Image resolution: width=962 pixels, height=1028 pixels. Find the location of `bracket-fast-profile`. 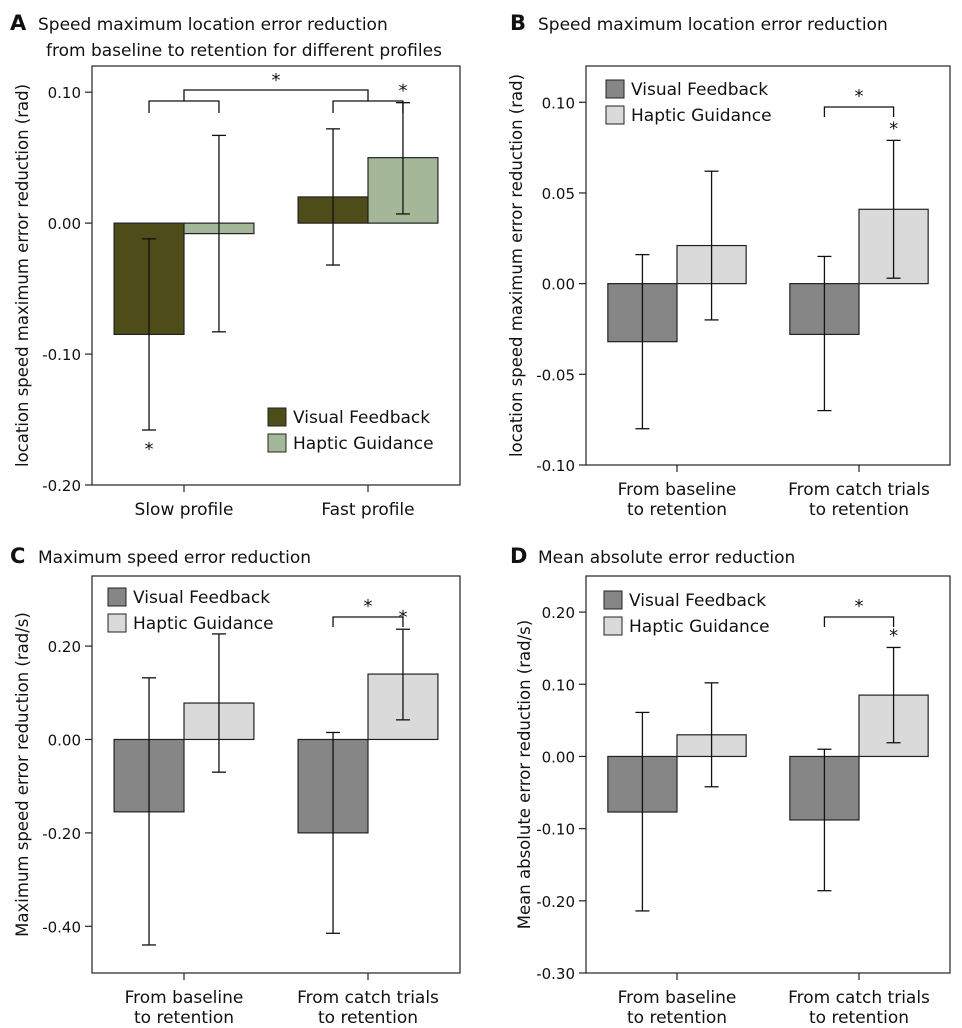

bracket-fast-profile is located at coordinates (368, 106).